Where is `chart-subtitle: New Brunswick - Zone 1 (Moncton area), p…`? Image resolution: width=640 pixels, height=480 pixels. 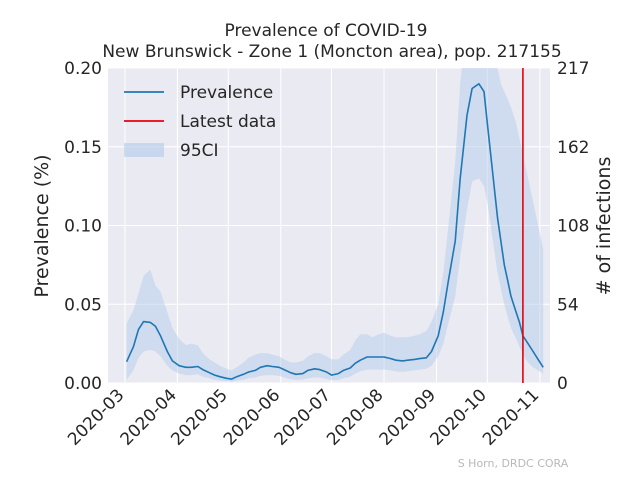 chart-subtitle: New Brunswick - Zone 1 (Moncton area), p… is located at coordinates (331, 52).